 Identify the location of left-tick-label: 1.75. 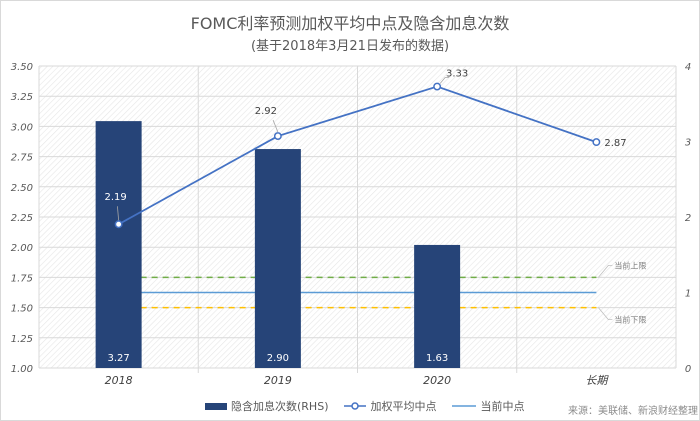
(22, 278).